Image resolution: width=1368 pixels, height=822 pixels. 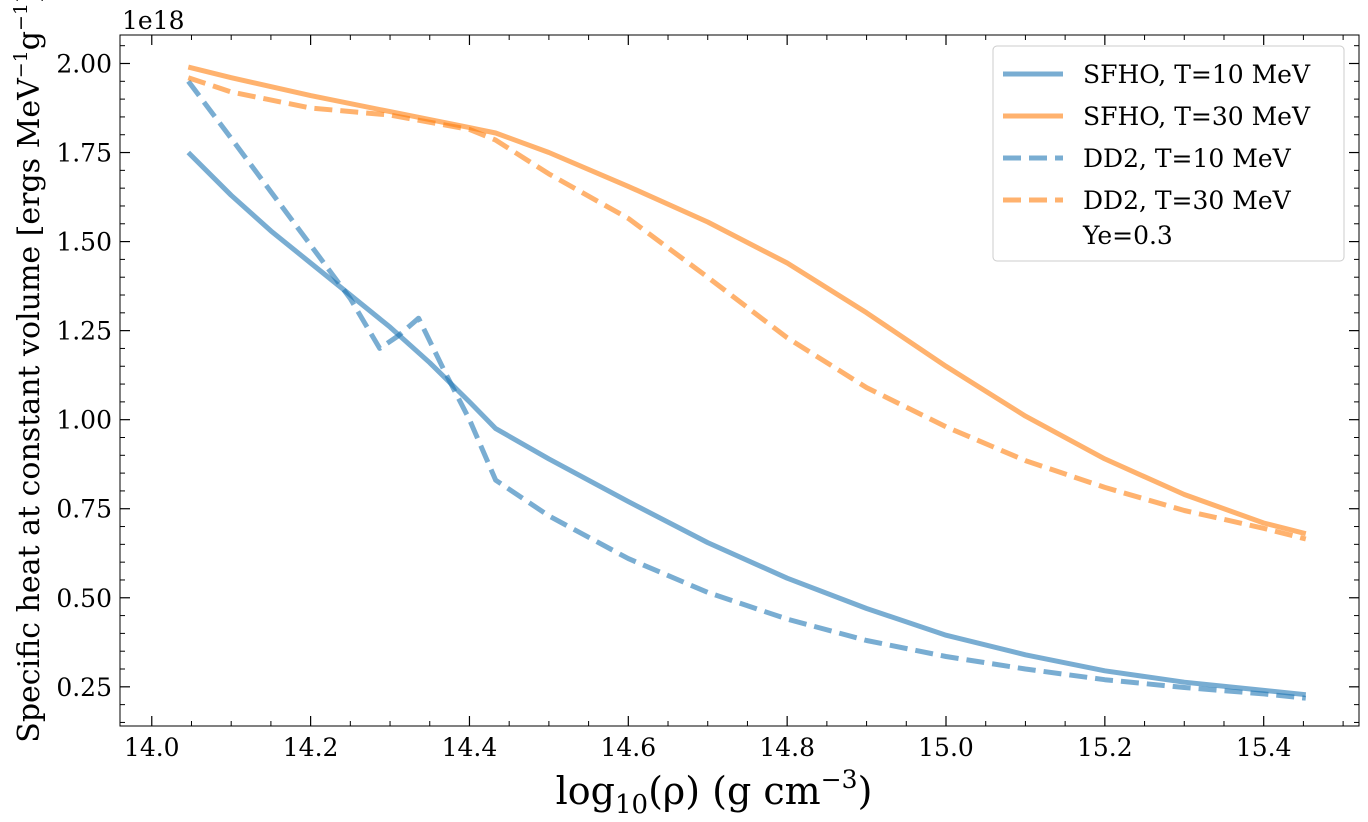 I want to click on y-tick-label: 0.50, so click(x=84, y=598).